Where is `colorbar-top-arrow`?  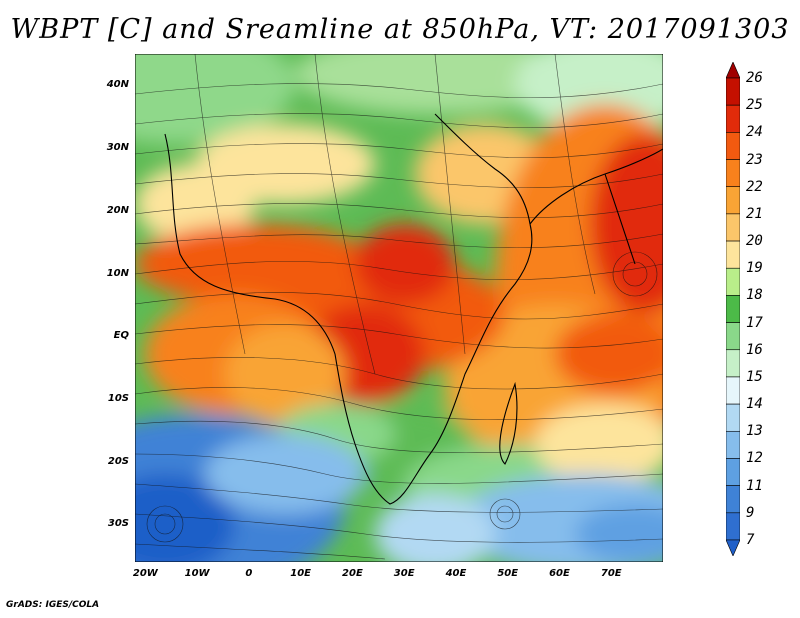 colorbar-top-arrow is located at coordinates (733, 70).